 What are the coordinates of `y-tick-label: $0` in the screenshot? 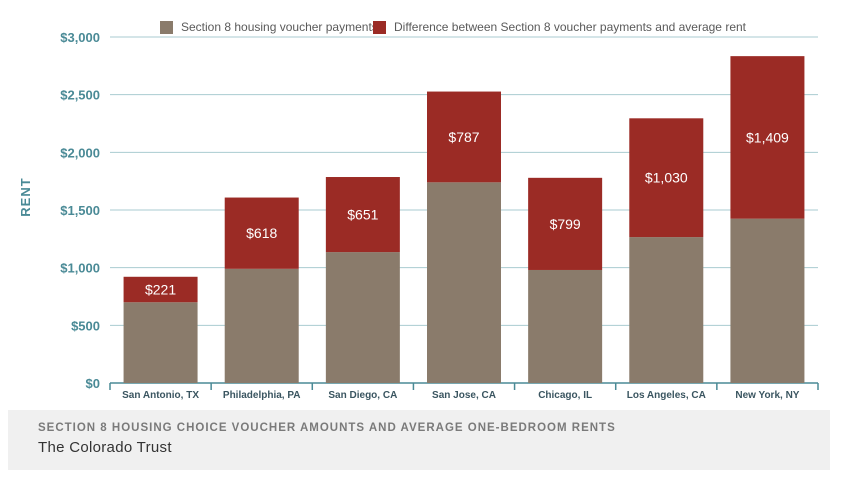 It's located at (93, 383).